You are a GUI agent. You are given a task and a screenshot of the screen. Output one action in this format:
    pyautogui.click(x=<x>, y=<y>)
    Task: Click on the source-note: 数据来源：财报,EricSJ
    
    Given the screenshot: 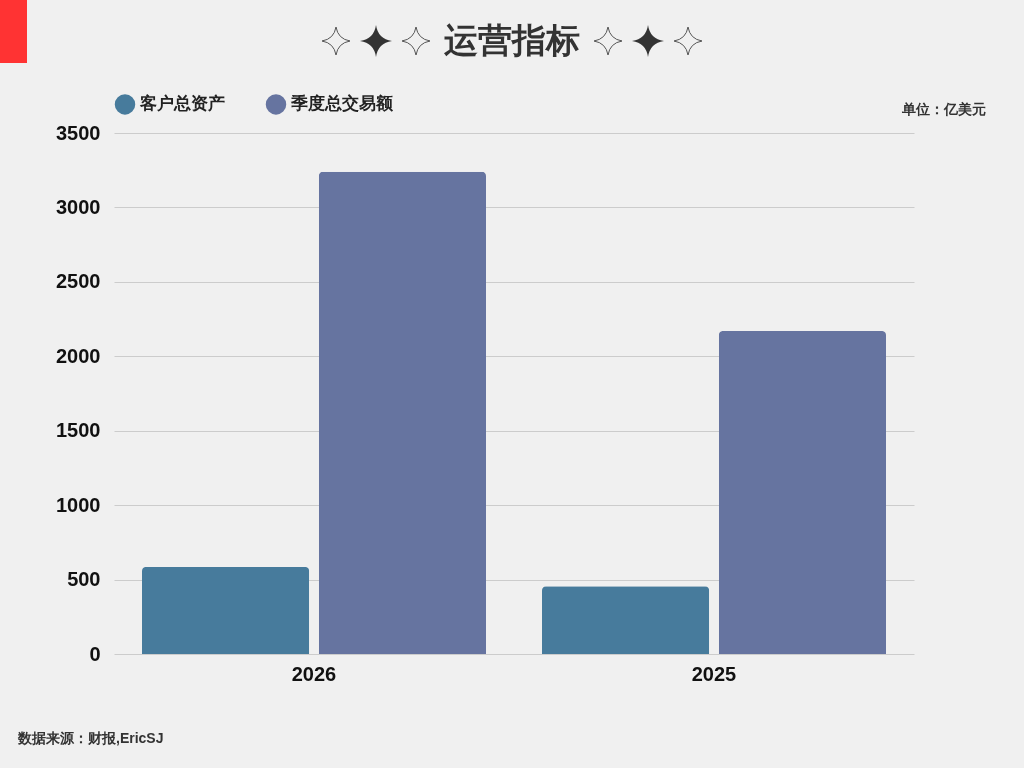 What is the action you would take?
    pyautogui.click(x=91, y=739)
    